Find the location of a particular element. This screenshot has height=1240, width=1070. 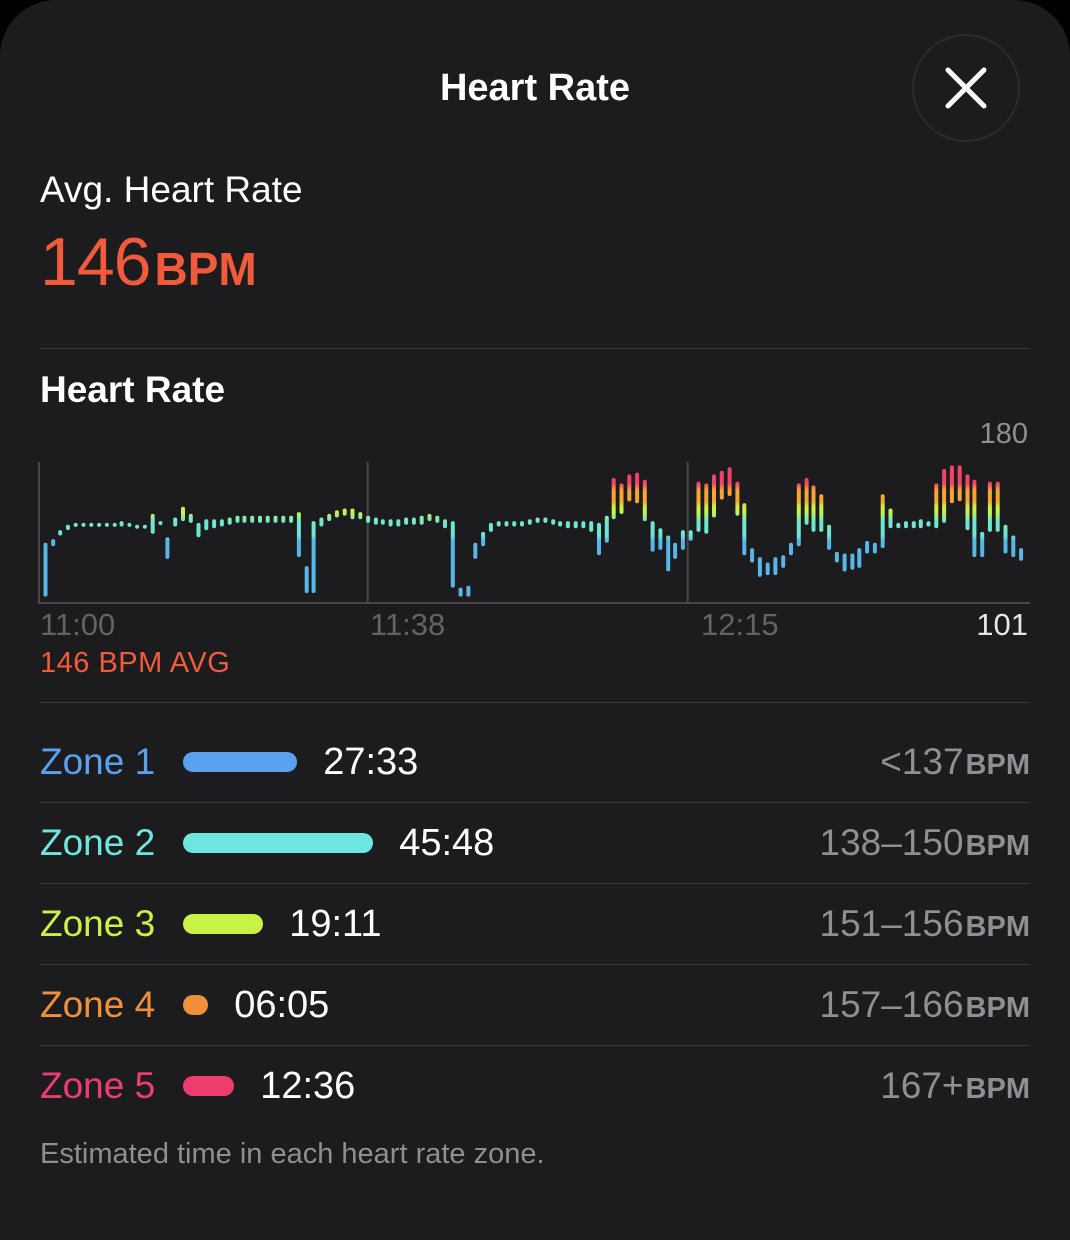

avg-heart-rate-unit: BPM is located at coordinates (205, 269).